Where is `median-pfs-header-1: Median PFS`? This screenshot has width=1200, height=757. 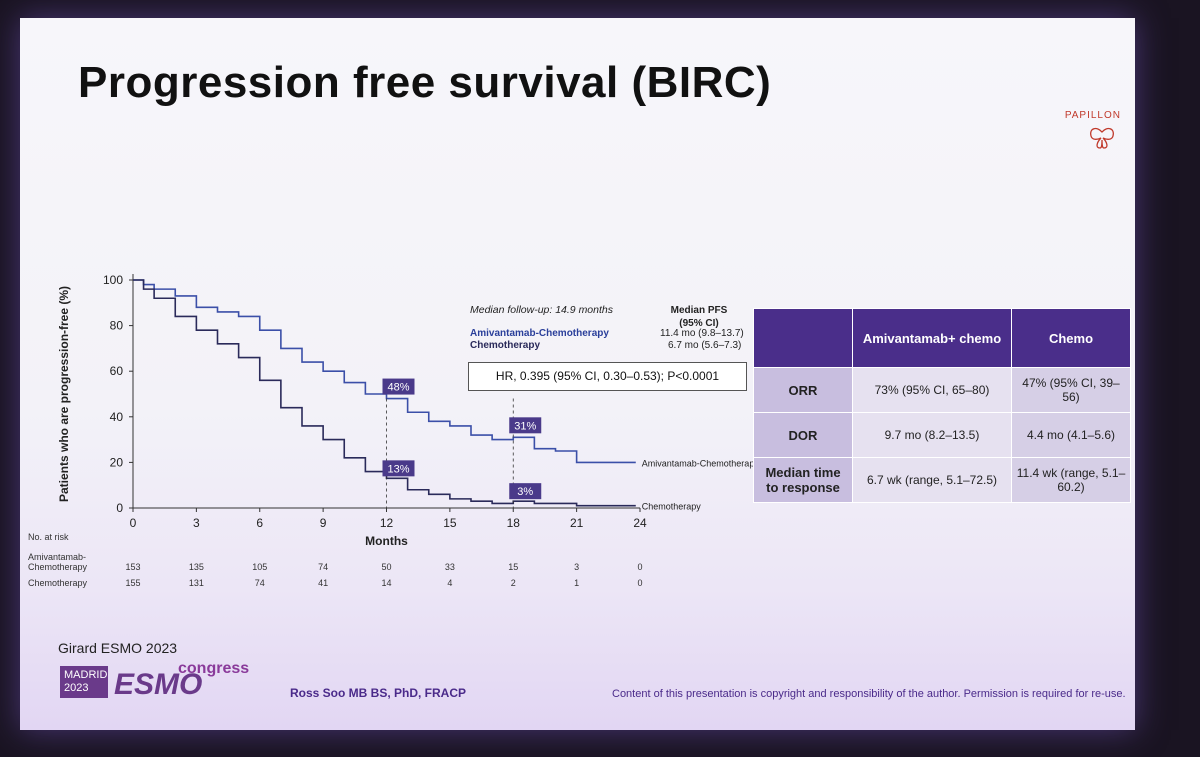
median-pfs-header-1: Median PFS is located at coordinates (699, 310).